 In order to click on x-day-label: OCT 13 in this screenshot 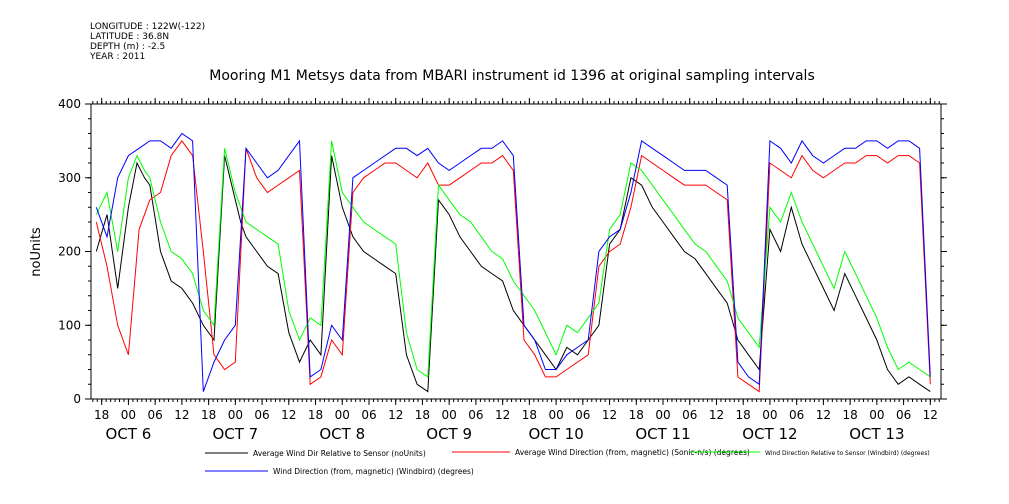, I will do `click(876, 434)`.